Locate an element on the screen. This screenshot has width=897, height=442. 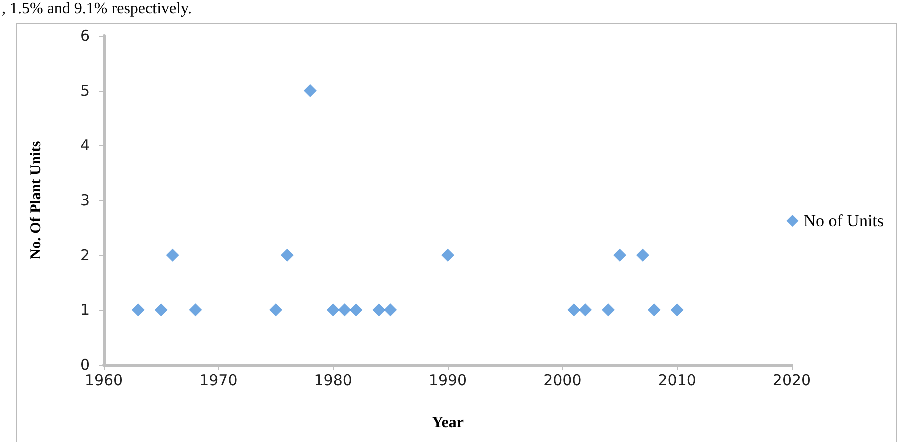
y-tick-label: 1 is located at coordinates (85, 310).